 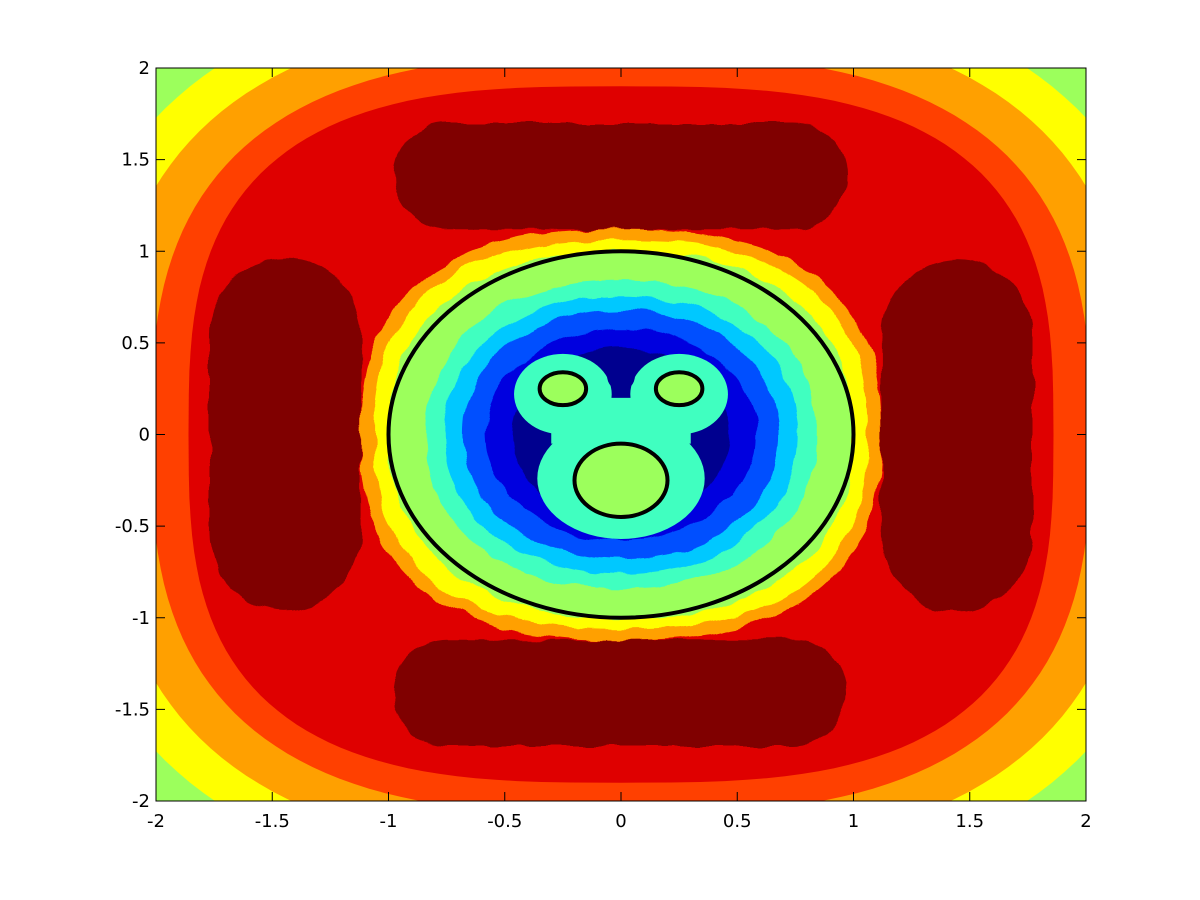 What do you see at coordinates (620, 693) in the screenshot?
I see `peak-lobe-bottom` at bounding box center [620, 693].